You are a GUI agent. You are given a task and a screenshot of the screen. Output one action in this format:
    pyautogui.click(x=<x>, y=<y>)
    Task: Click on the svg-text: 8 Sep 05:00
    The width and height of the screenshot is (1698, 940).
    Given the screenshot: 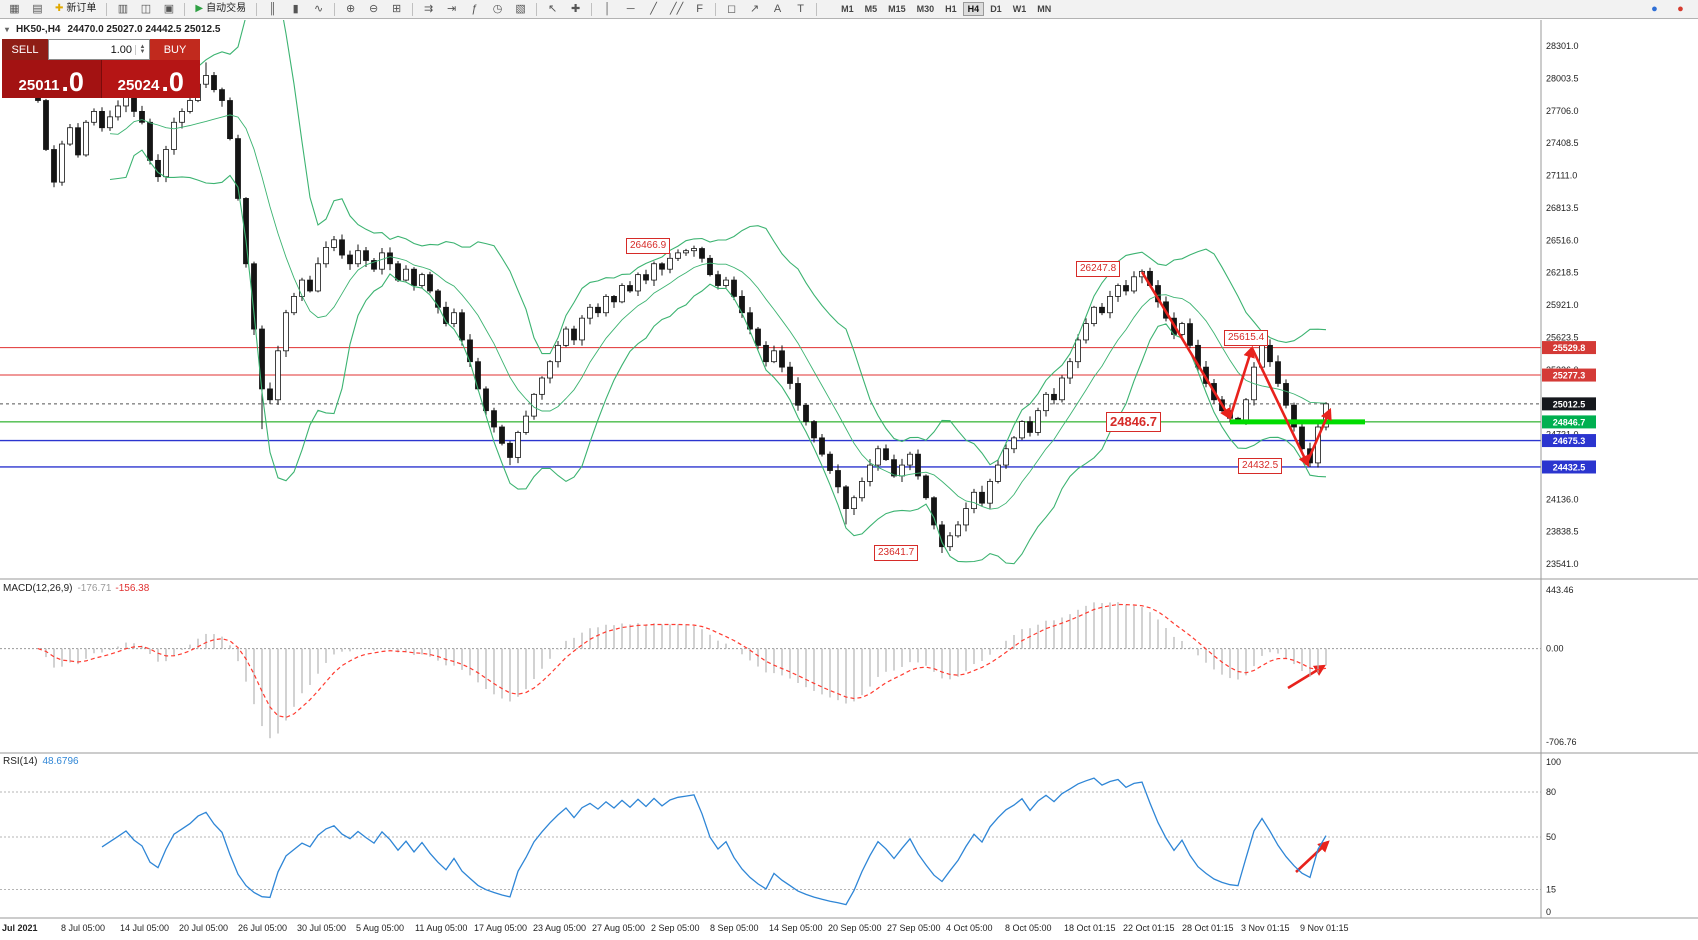 What is the action you would take?
    pyautogui.click(x=734, y=928)
    